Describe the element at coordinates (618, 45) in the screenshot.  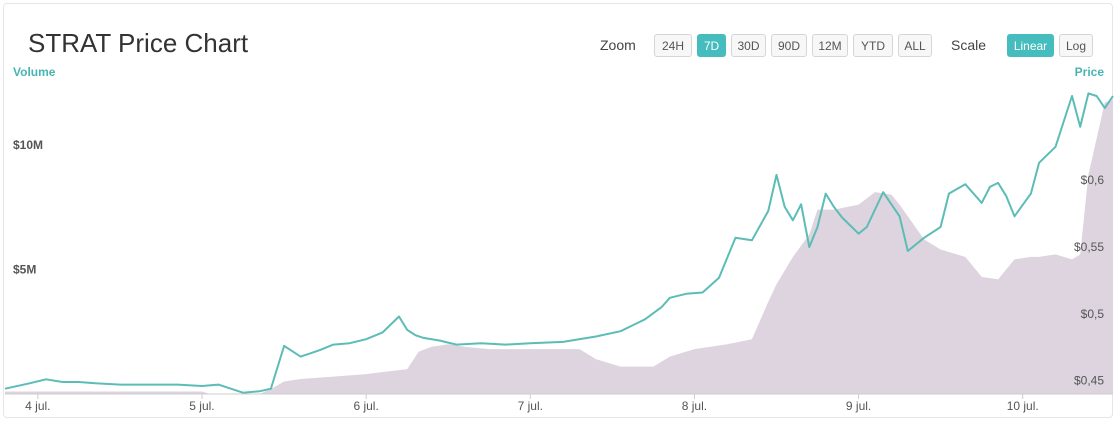
I see `zoom-label: Zoom` at that location.